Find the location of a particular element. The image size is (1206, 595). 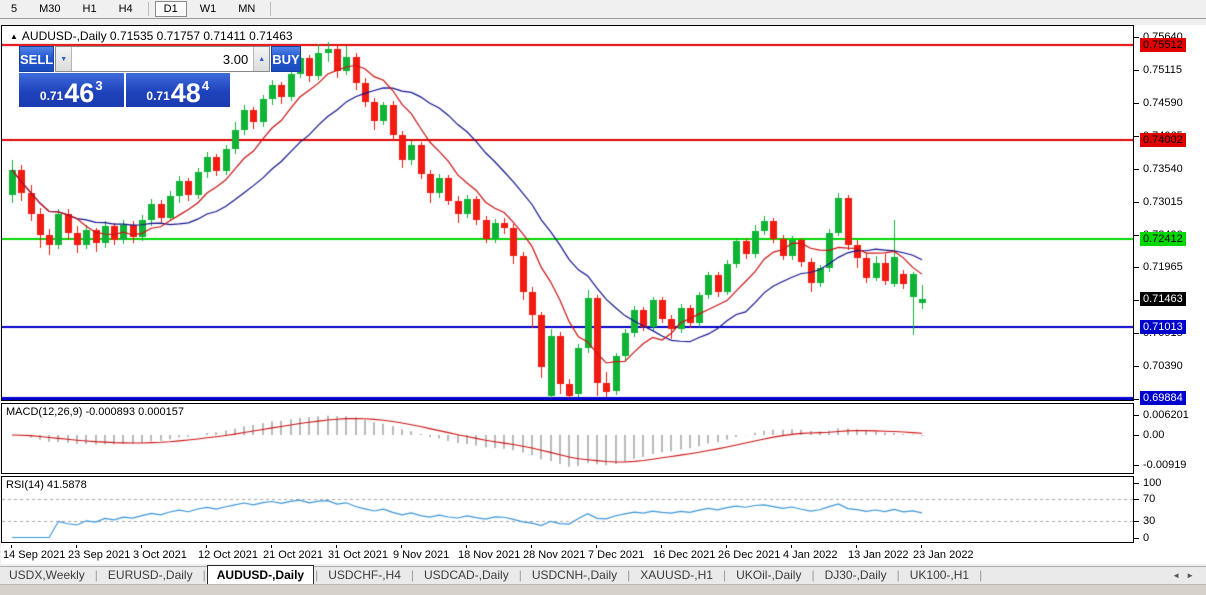

rsi-canvas is located at coordinates (567, 509).